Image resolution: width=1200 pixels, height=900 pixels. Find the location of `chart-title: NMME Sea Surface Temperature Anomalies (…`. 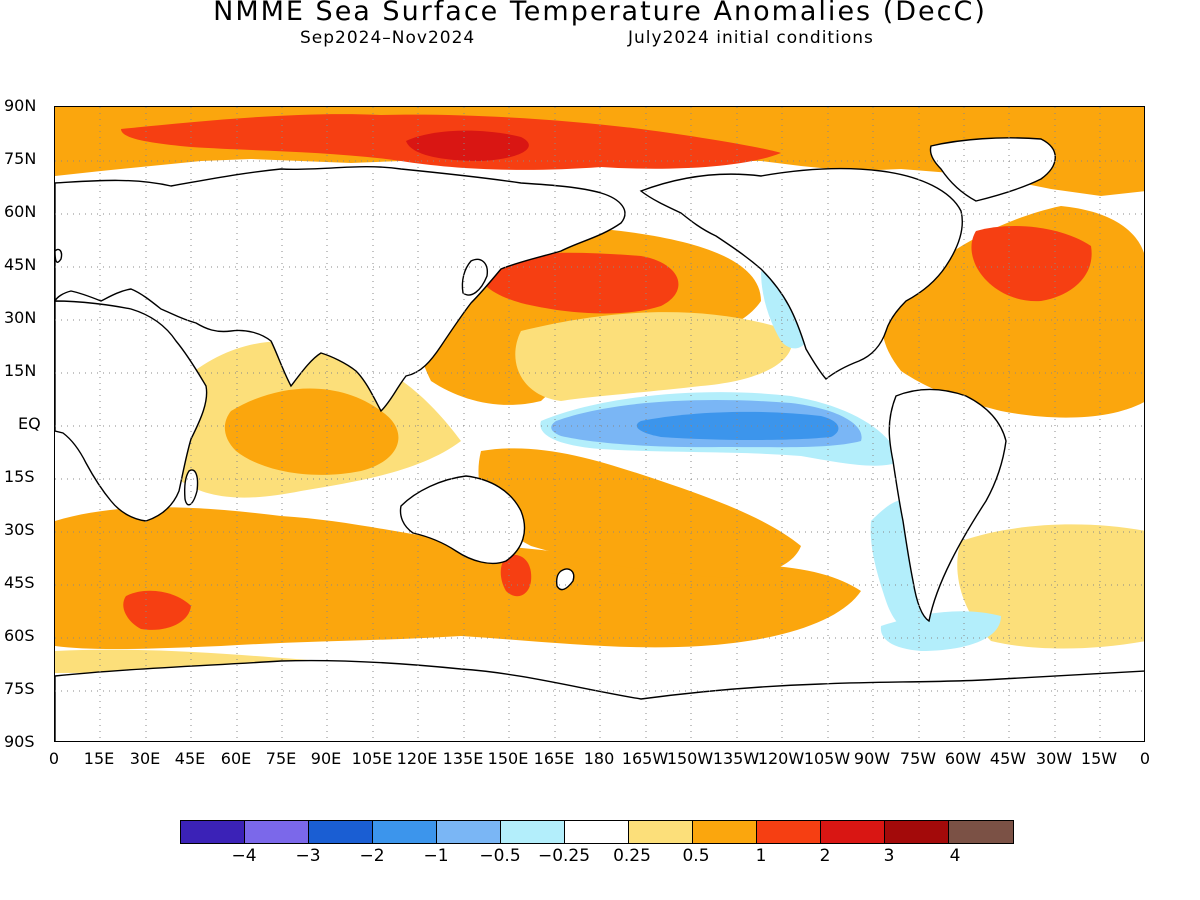

chart-title: NMME Sea Surface Temperature Anomalies (… is located at coordinates (600, 13).